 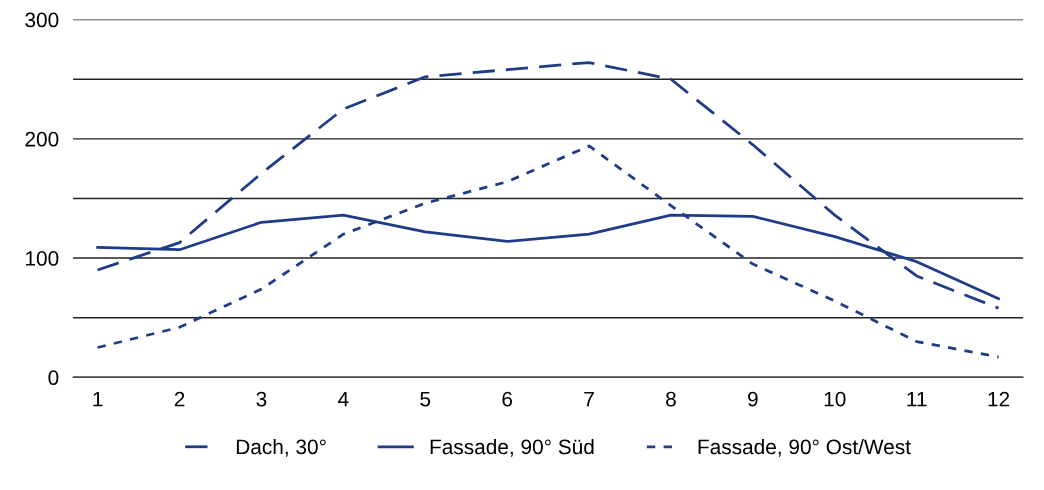 What do you see at coordinates (425, 399) in the screenshot?
I see `x-tick-label: 5` at bounding box center [425, 399].